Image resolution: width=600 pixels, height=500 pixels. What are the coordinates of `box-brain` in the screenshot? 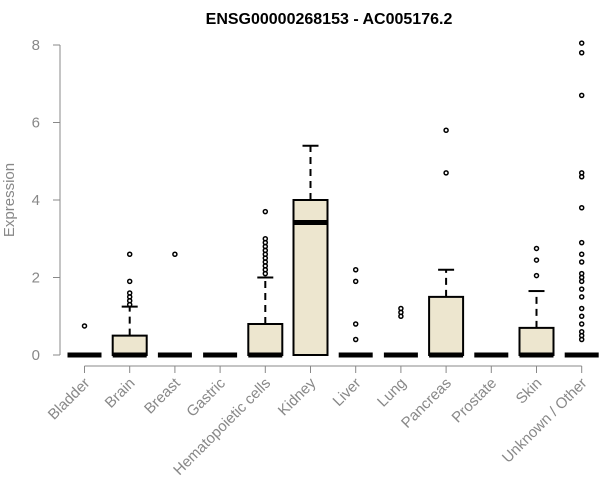 It's located at (129, 304).